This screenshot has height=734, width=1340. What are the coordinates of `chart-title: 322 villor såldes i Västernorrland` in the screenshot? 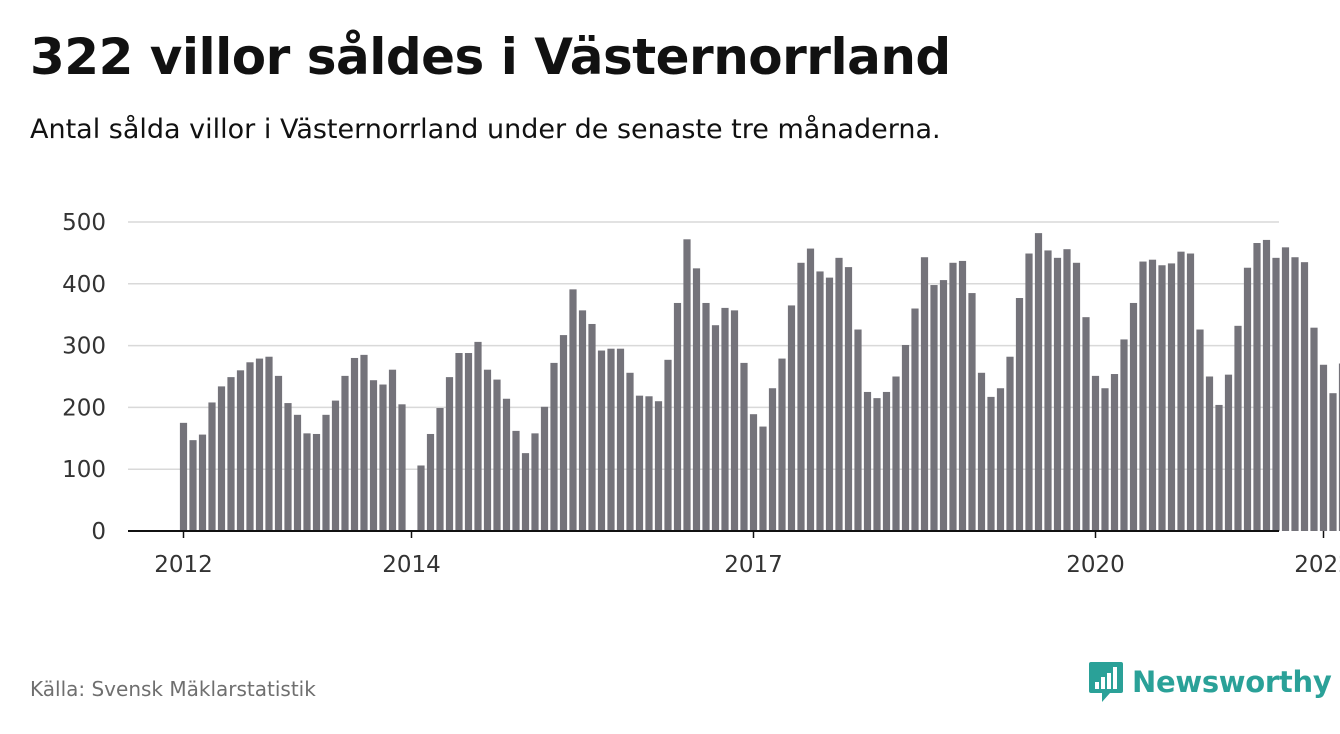 It's located at (490, 57).